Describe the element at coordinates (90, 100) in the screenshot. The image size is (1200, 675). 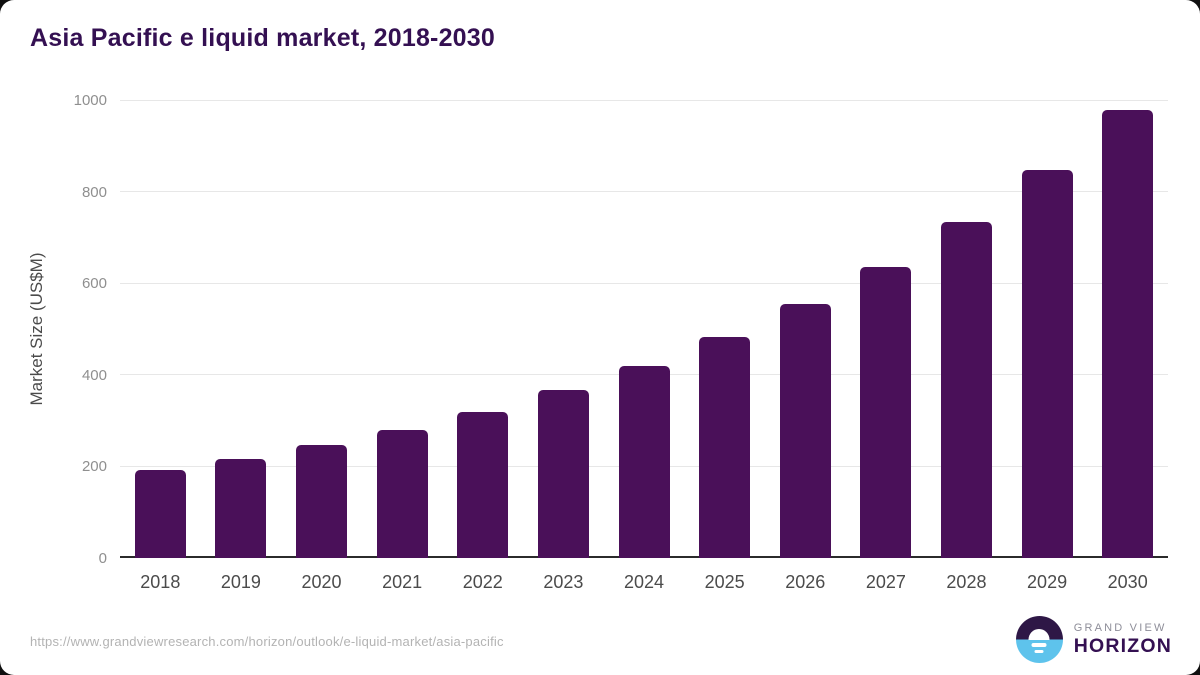
I see `y-tick-label-1000: 1000` at that location.